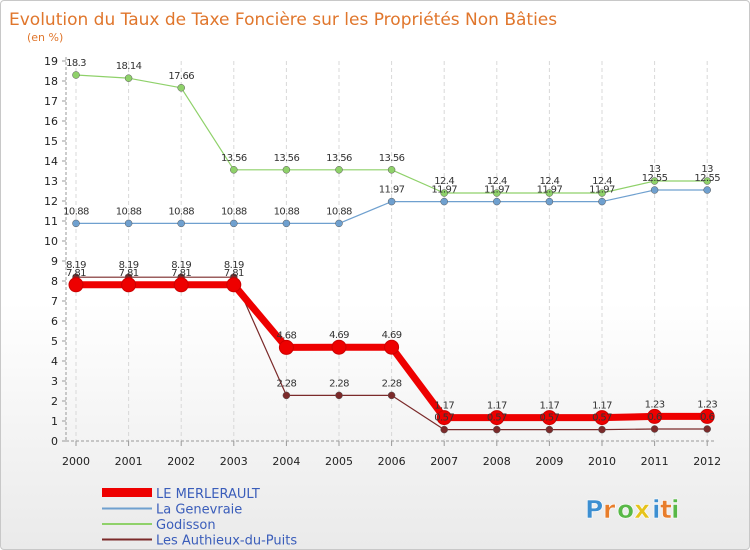  What do you see at coordinates (51, 201) in the screenshot?
I see `y-tick-label: 12` at bounding box center [51, 201].